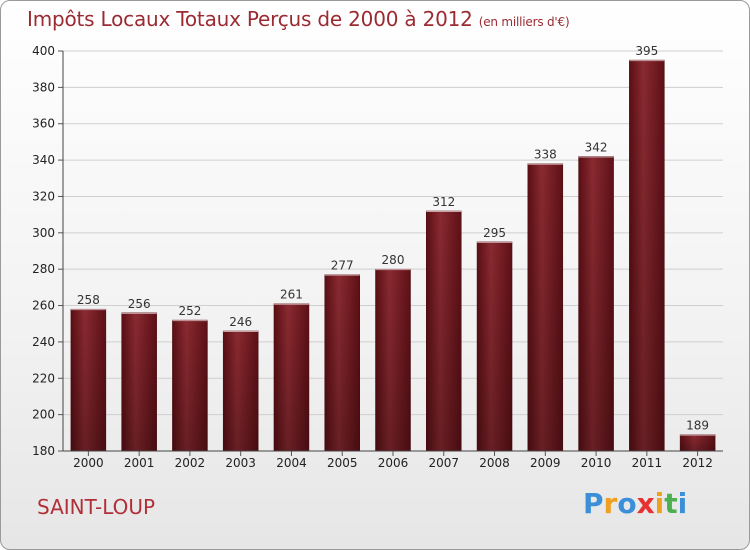 The width and height of the screenshot is (750, 550). I want to click on data-label-2012: 189, so click(697, 426).